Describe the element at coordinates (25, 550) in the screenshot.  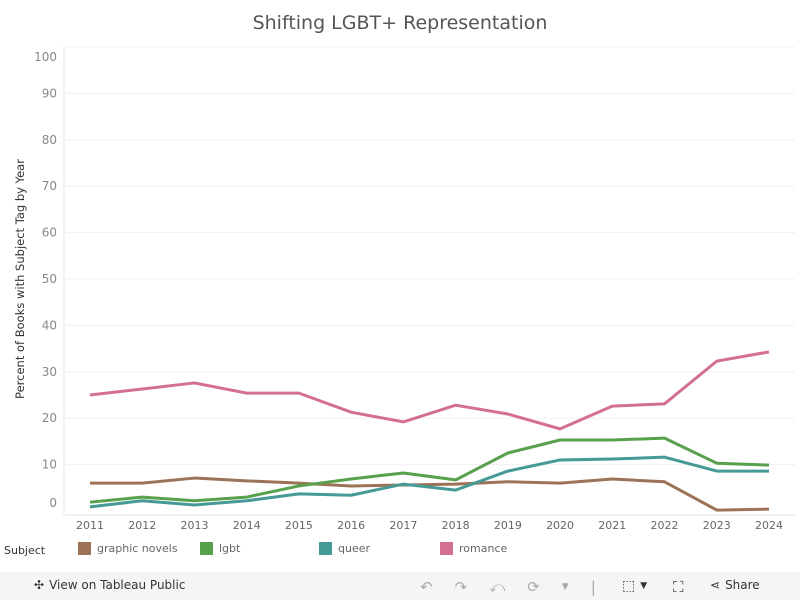
I see `legend-title: Subject` at that location.